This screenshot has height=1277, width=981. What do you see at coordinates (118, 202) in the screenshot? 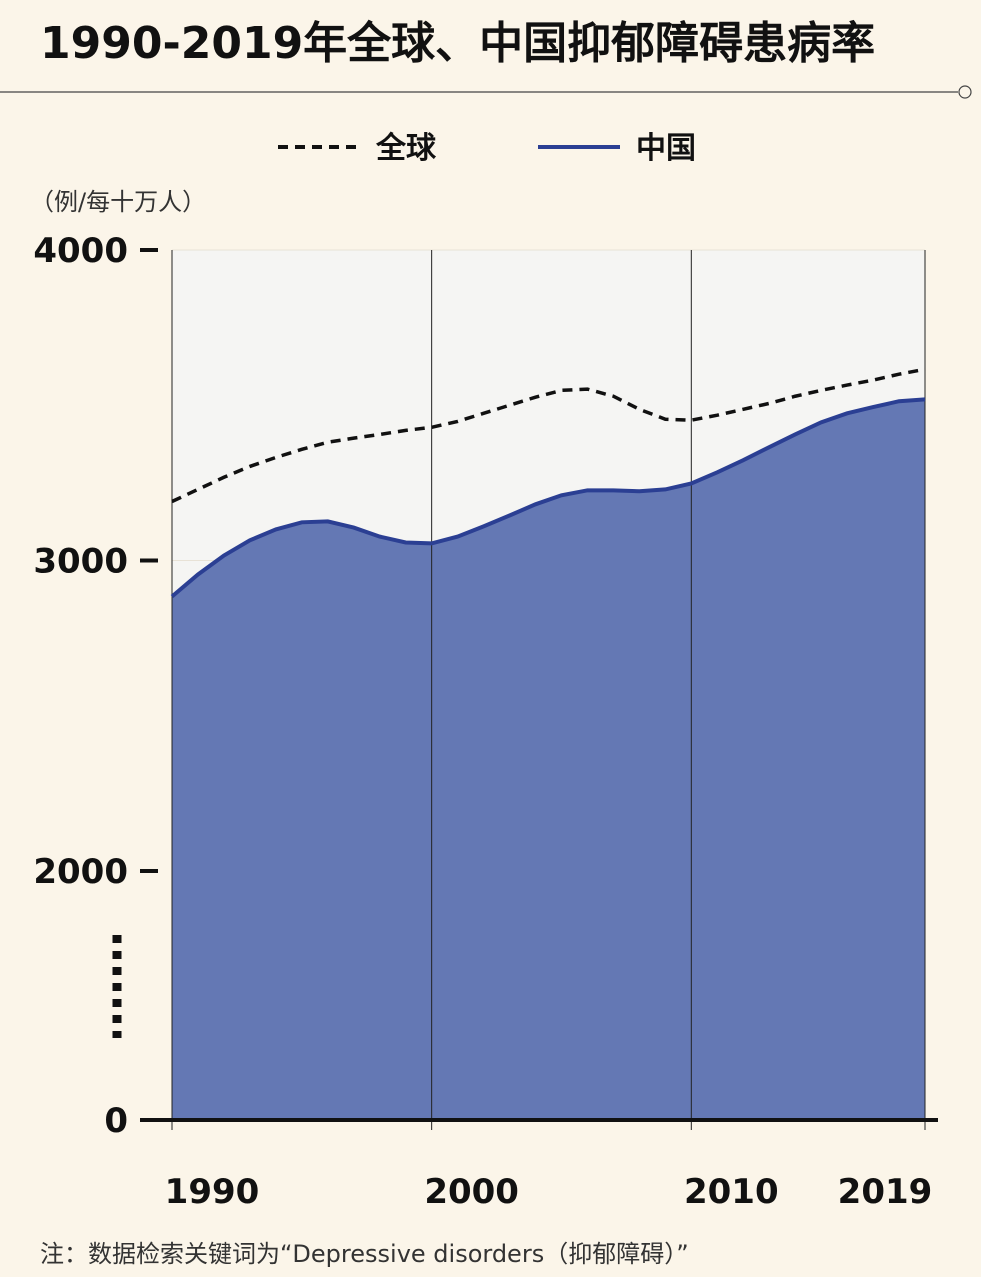
I see `y-axis-label: （例/每十万人）` at bounding box center [118, 202].